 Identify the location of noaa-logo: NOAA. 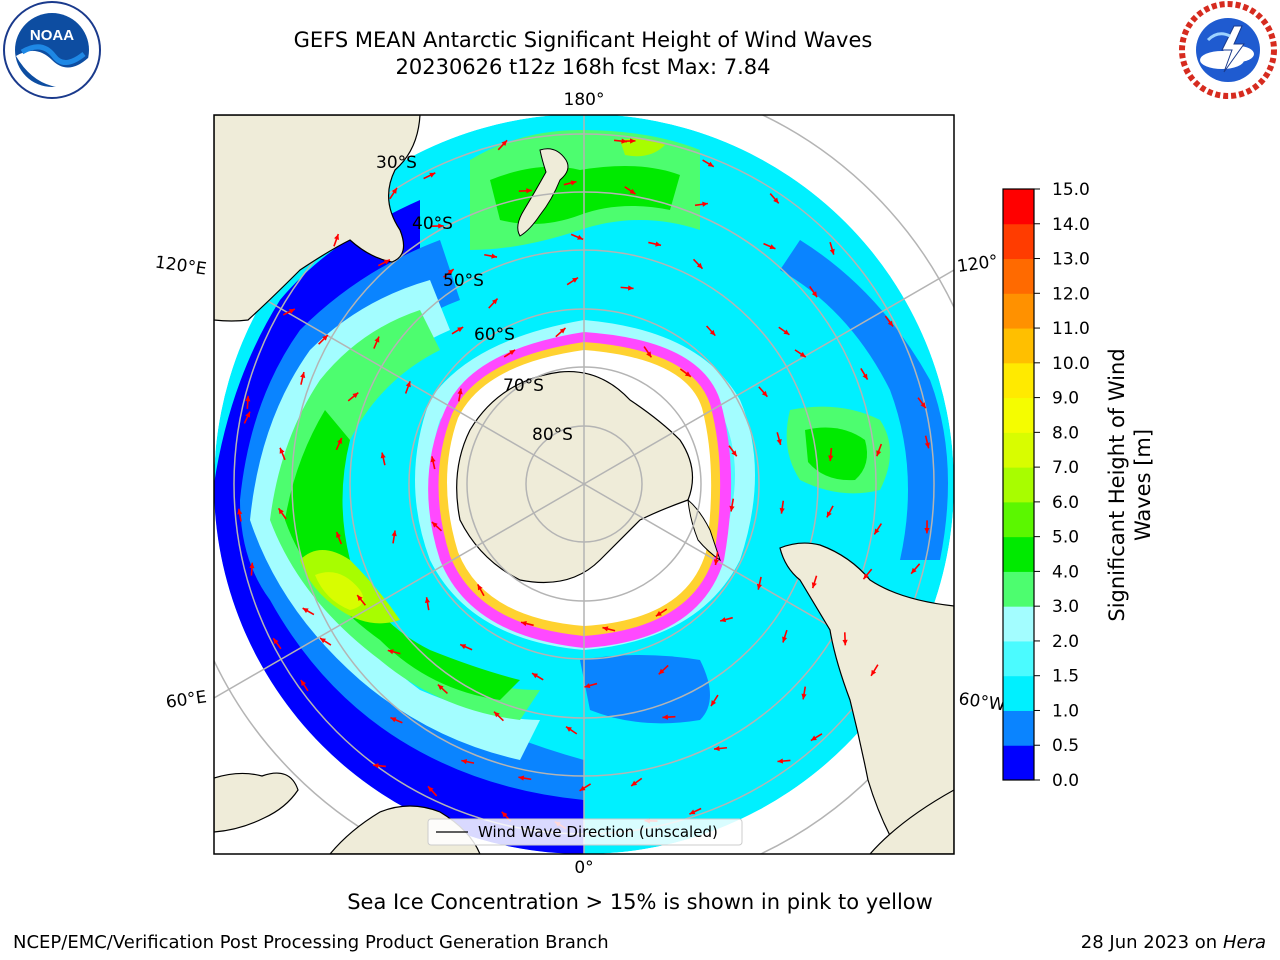
(52, 50).